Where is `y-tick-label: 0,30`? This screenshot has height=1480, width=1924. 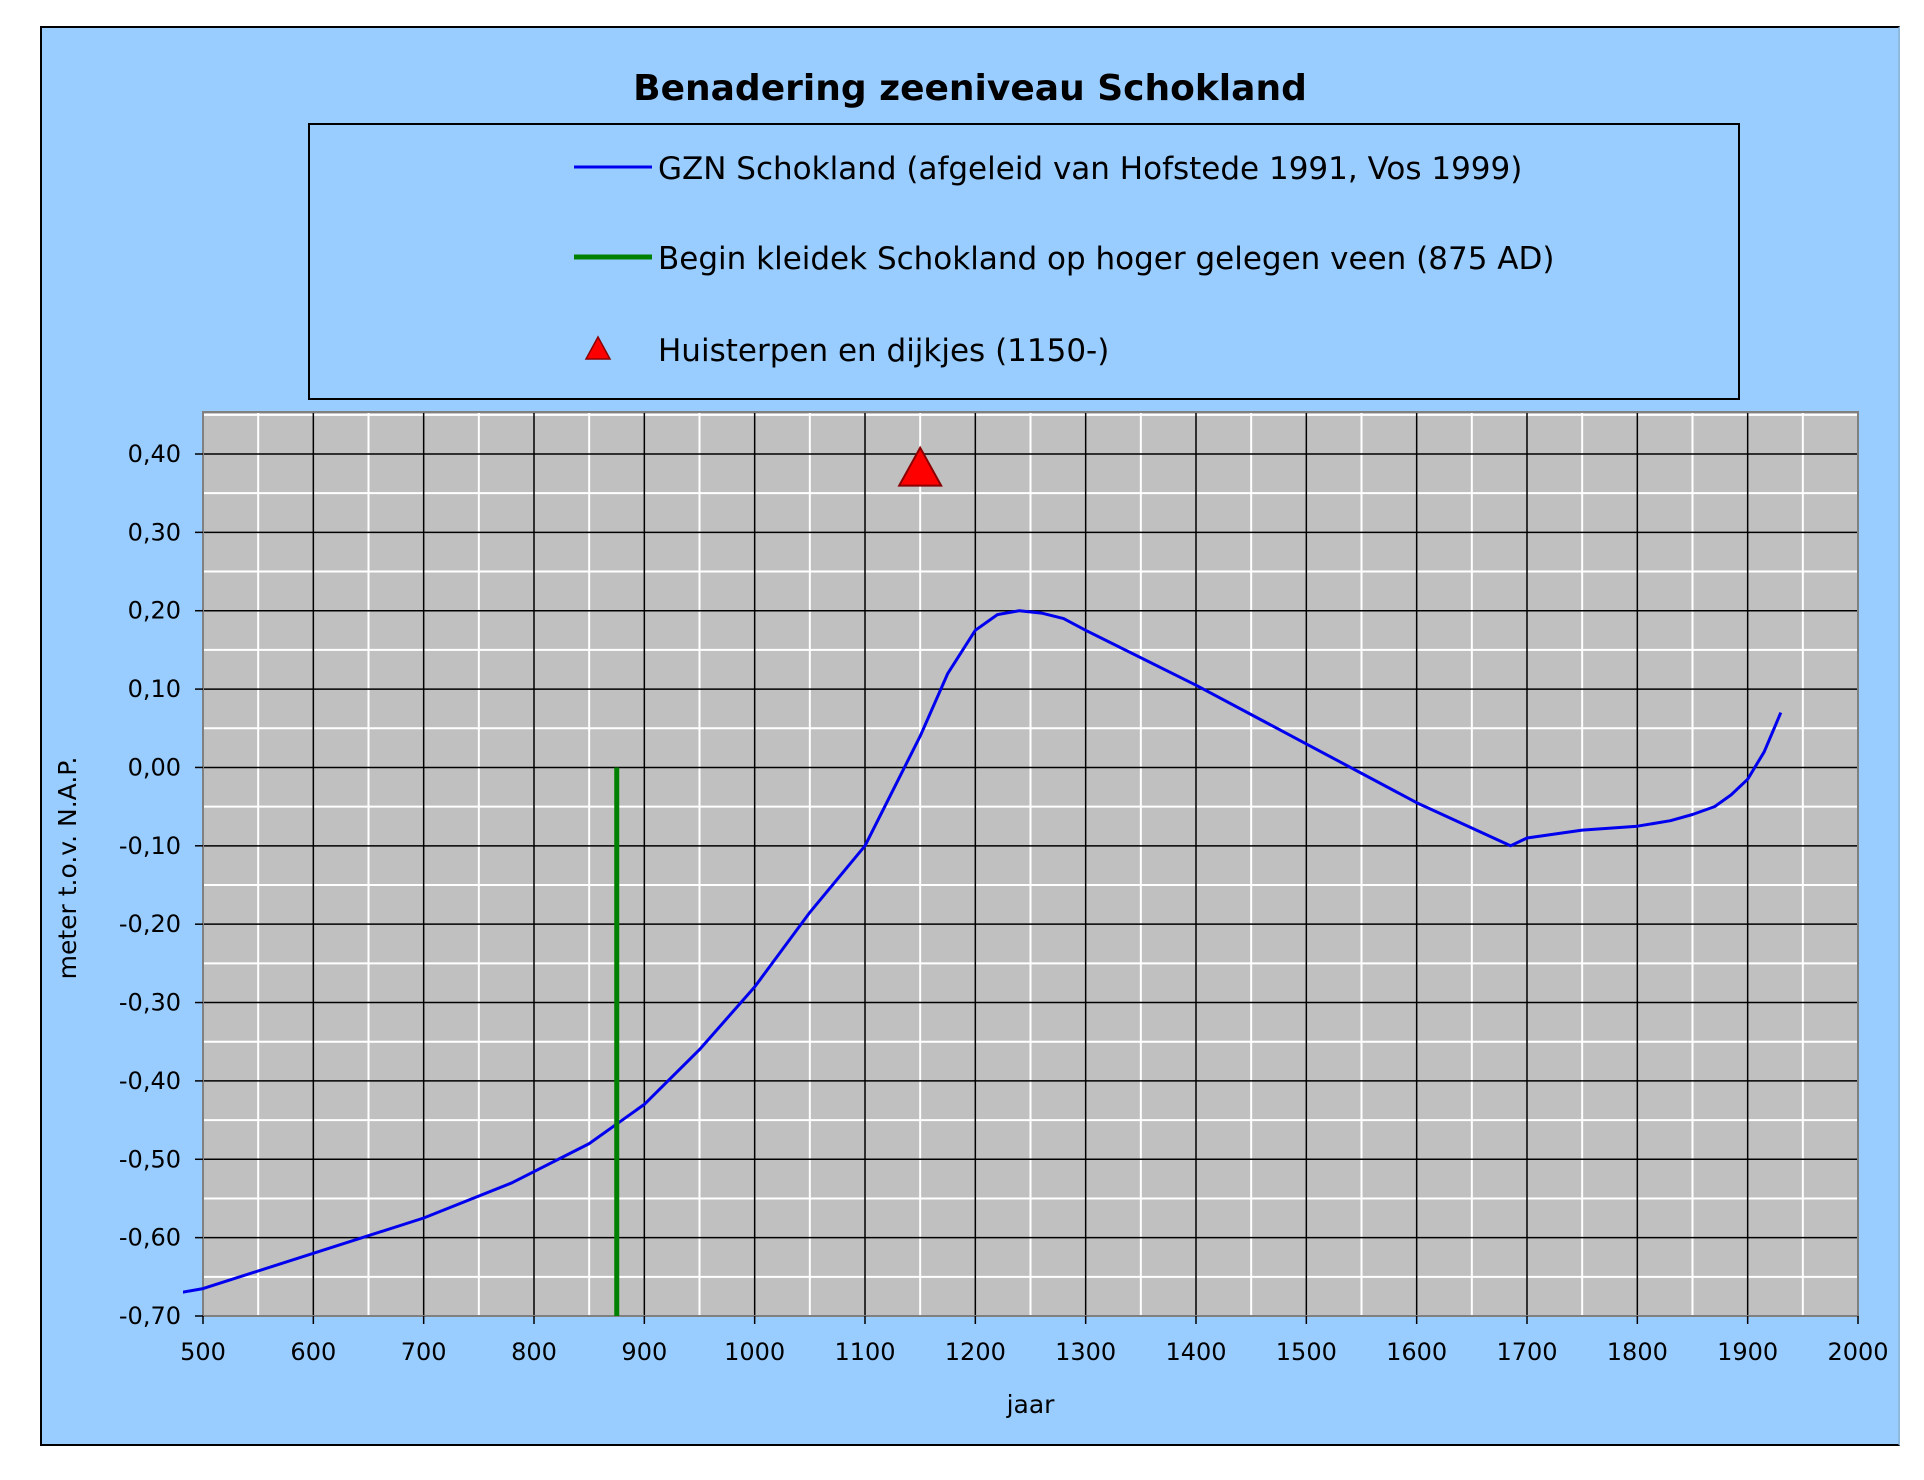
y-tick-label: 0,30 is located at coordinates (154, 532).